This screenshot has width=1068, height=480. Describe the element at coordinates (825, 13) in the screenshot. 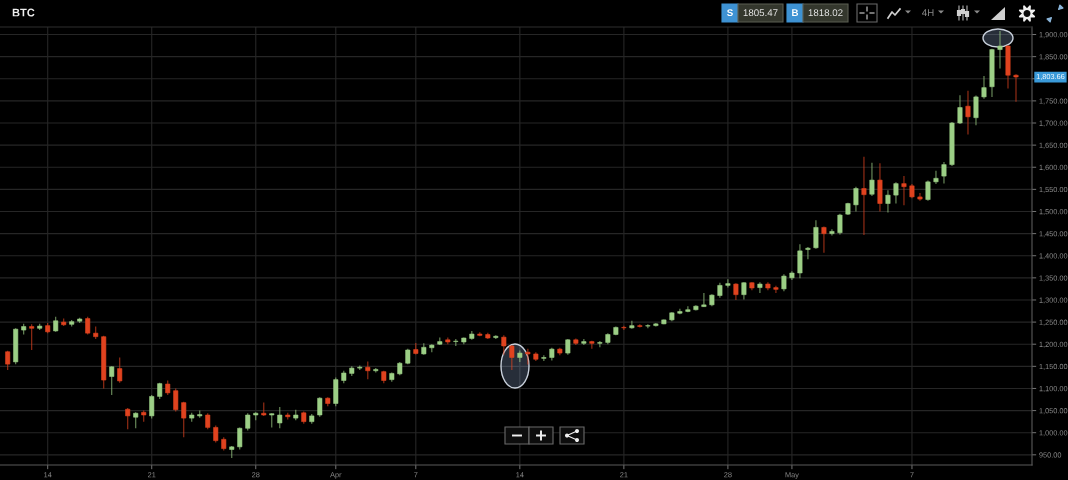

I see `text: 1818.02` at that location.